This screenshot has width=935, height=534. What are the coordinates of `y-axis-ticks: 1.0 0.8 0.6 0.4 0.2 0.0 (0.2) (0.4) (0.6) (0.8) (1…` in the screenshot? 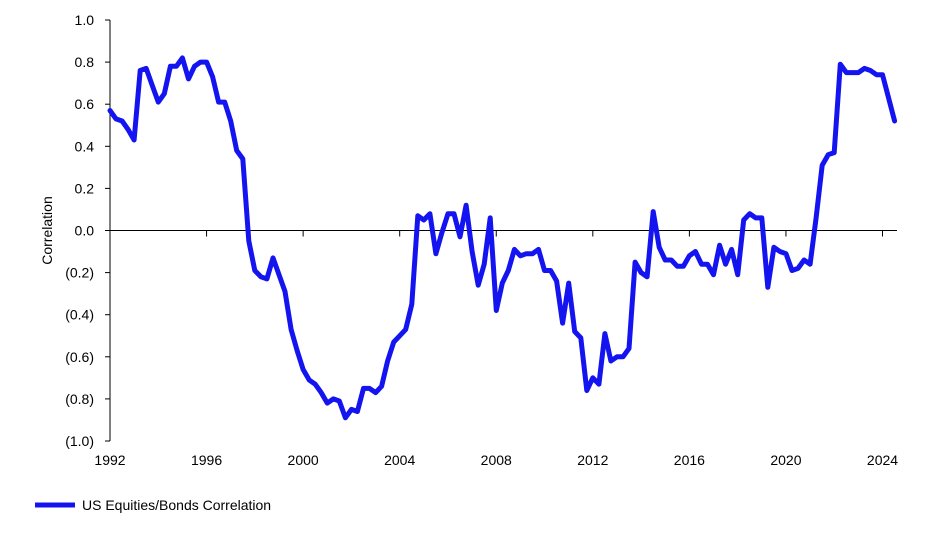 It's located at (87, 230).